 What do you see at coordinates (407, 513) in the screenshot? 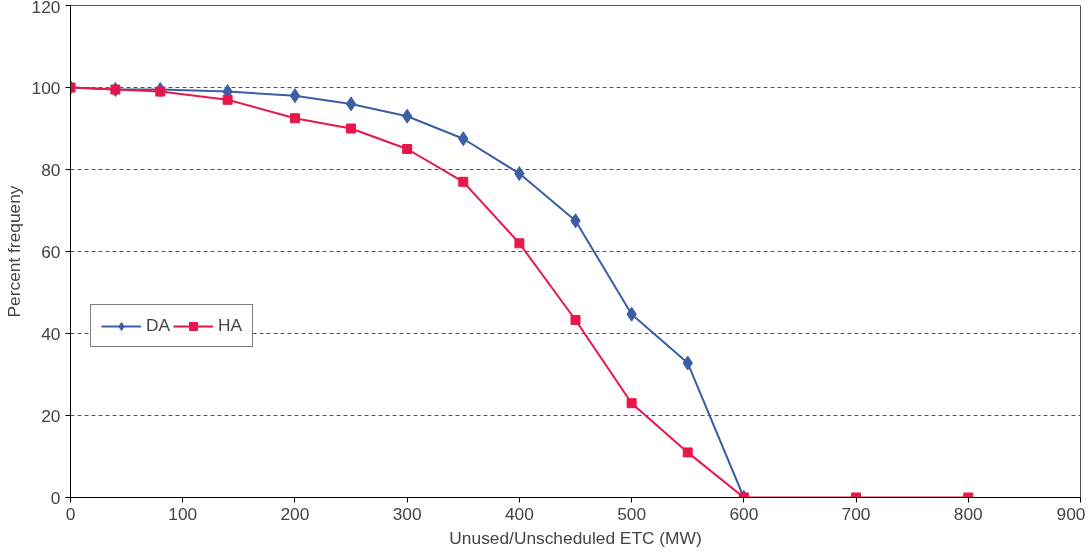
I see `x-tick-label: 300` at bounding box center [407, 513].